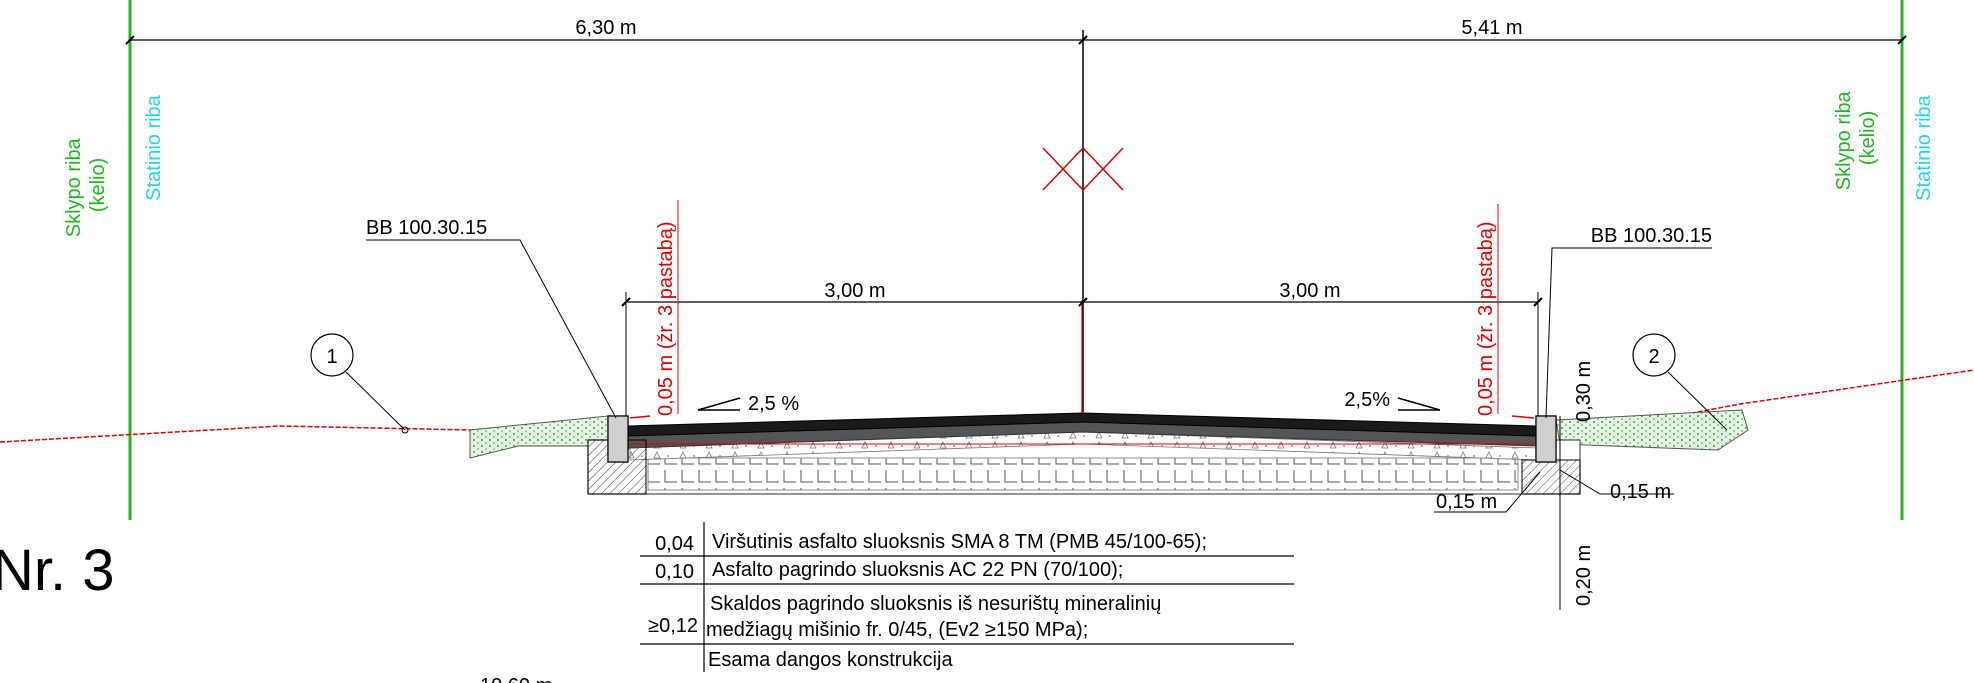 The image size is (1974, 683). Describe the element at coordinates (1651, 236) in the screenshot. I see `right-curb-label: BB 100.30.15` at that location.